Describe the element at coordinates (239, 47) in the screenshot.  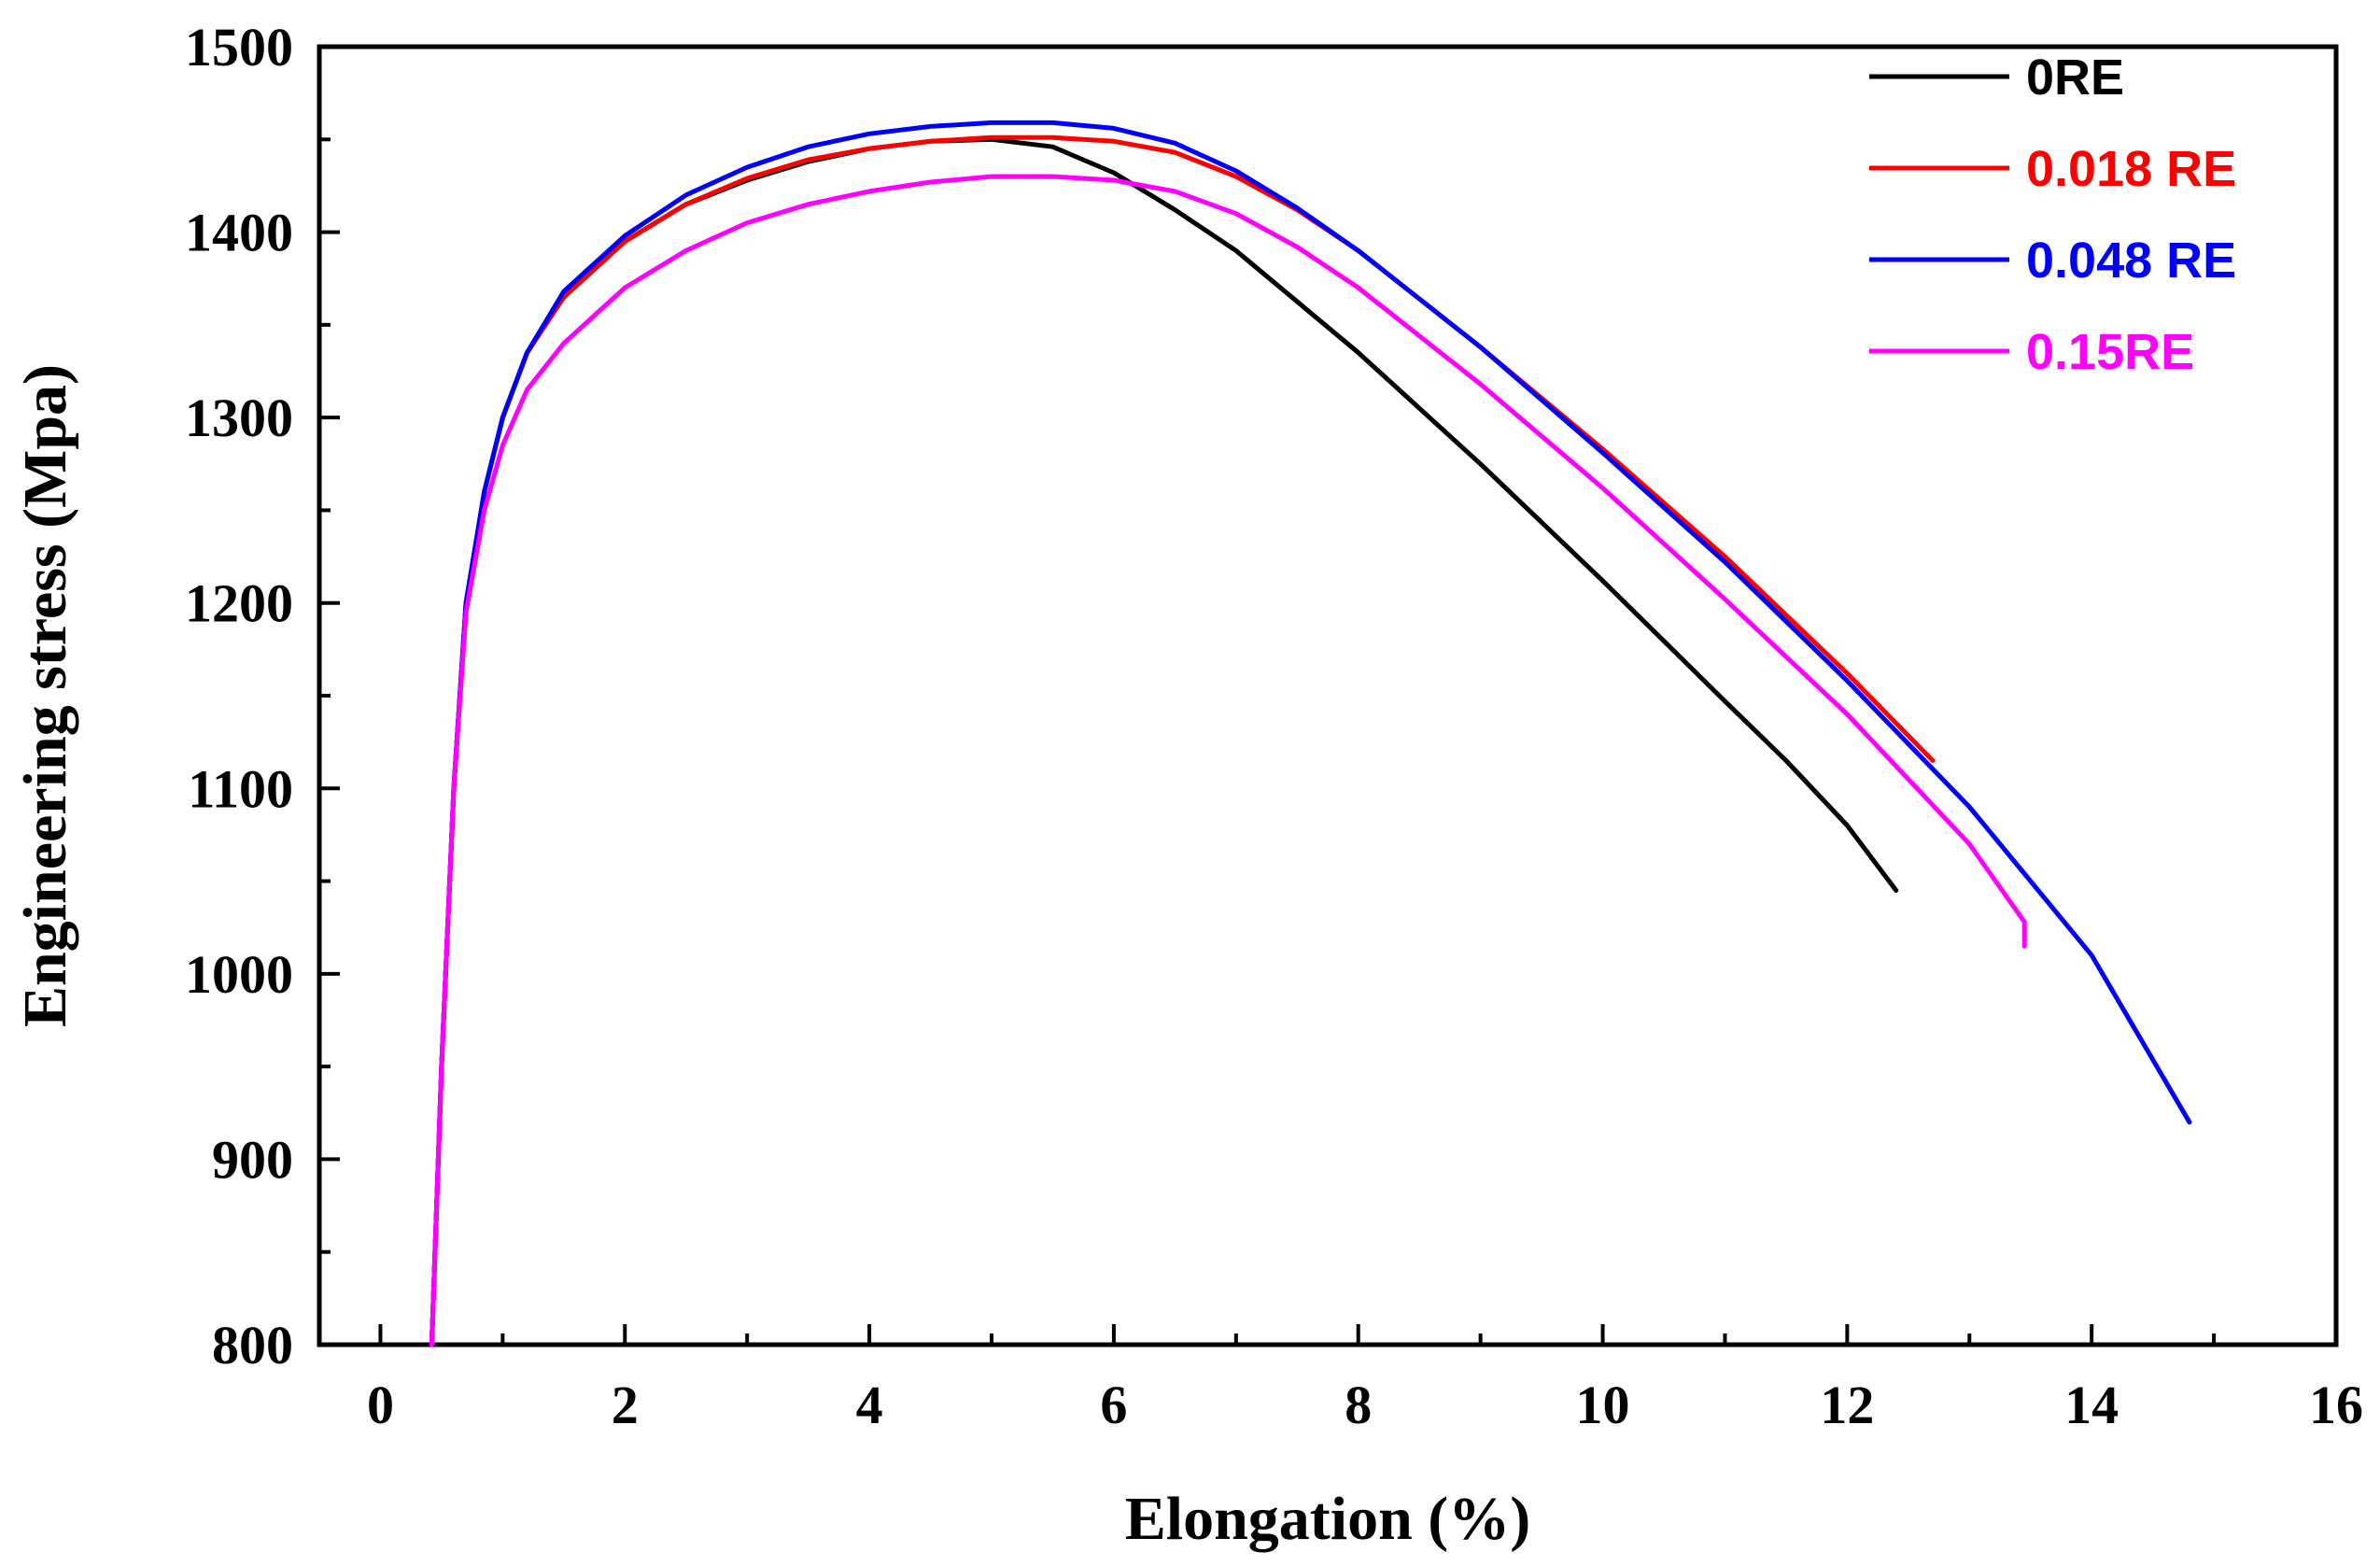
I see `y-tick-label: 1500` at that location.